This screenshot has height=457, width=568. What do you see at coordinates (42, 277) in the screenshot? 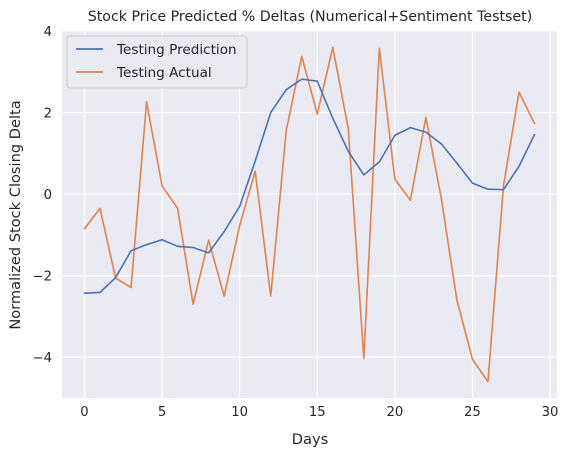
I see `y-tick-label: −2` at bounding box center [42, 277].